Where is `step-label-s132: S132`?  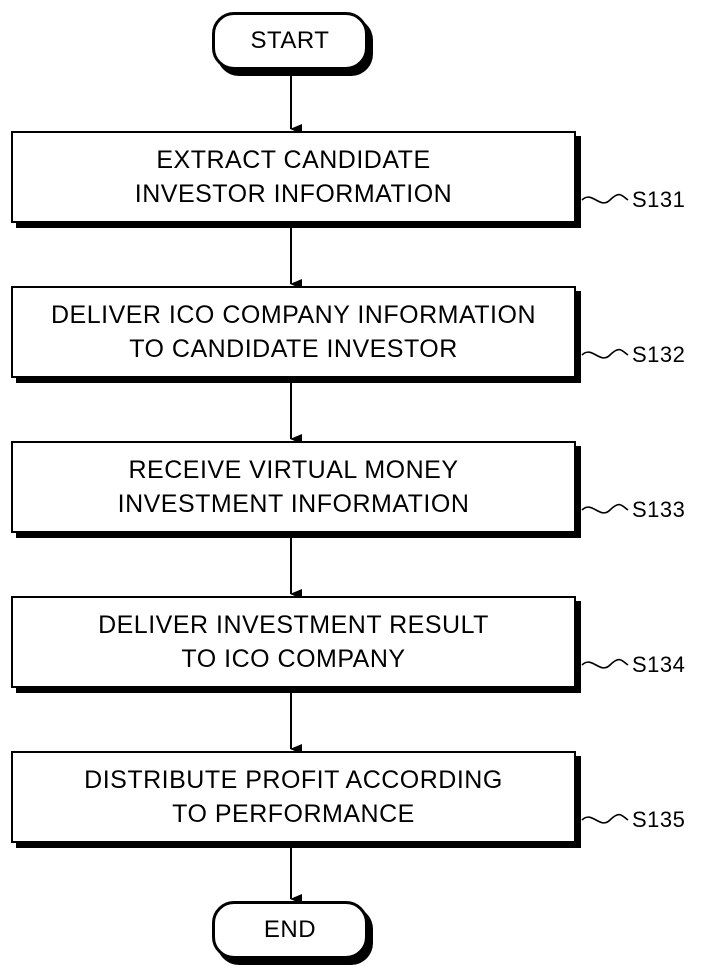 step-label-s132: S132 is located at coordinates (659, 354).